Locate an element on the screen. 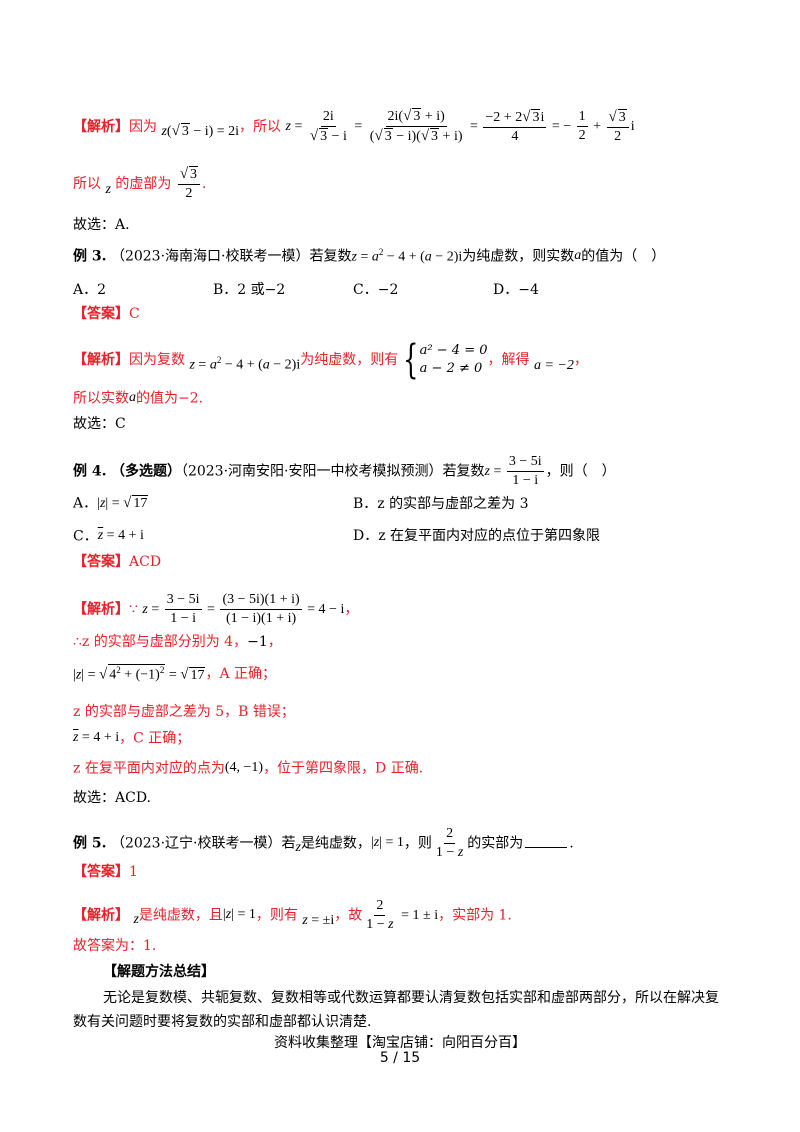  question-source: （2023·海南海口·校联考一模）若复数 is located at coordinates (231, 256).